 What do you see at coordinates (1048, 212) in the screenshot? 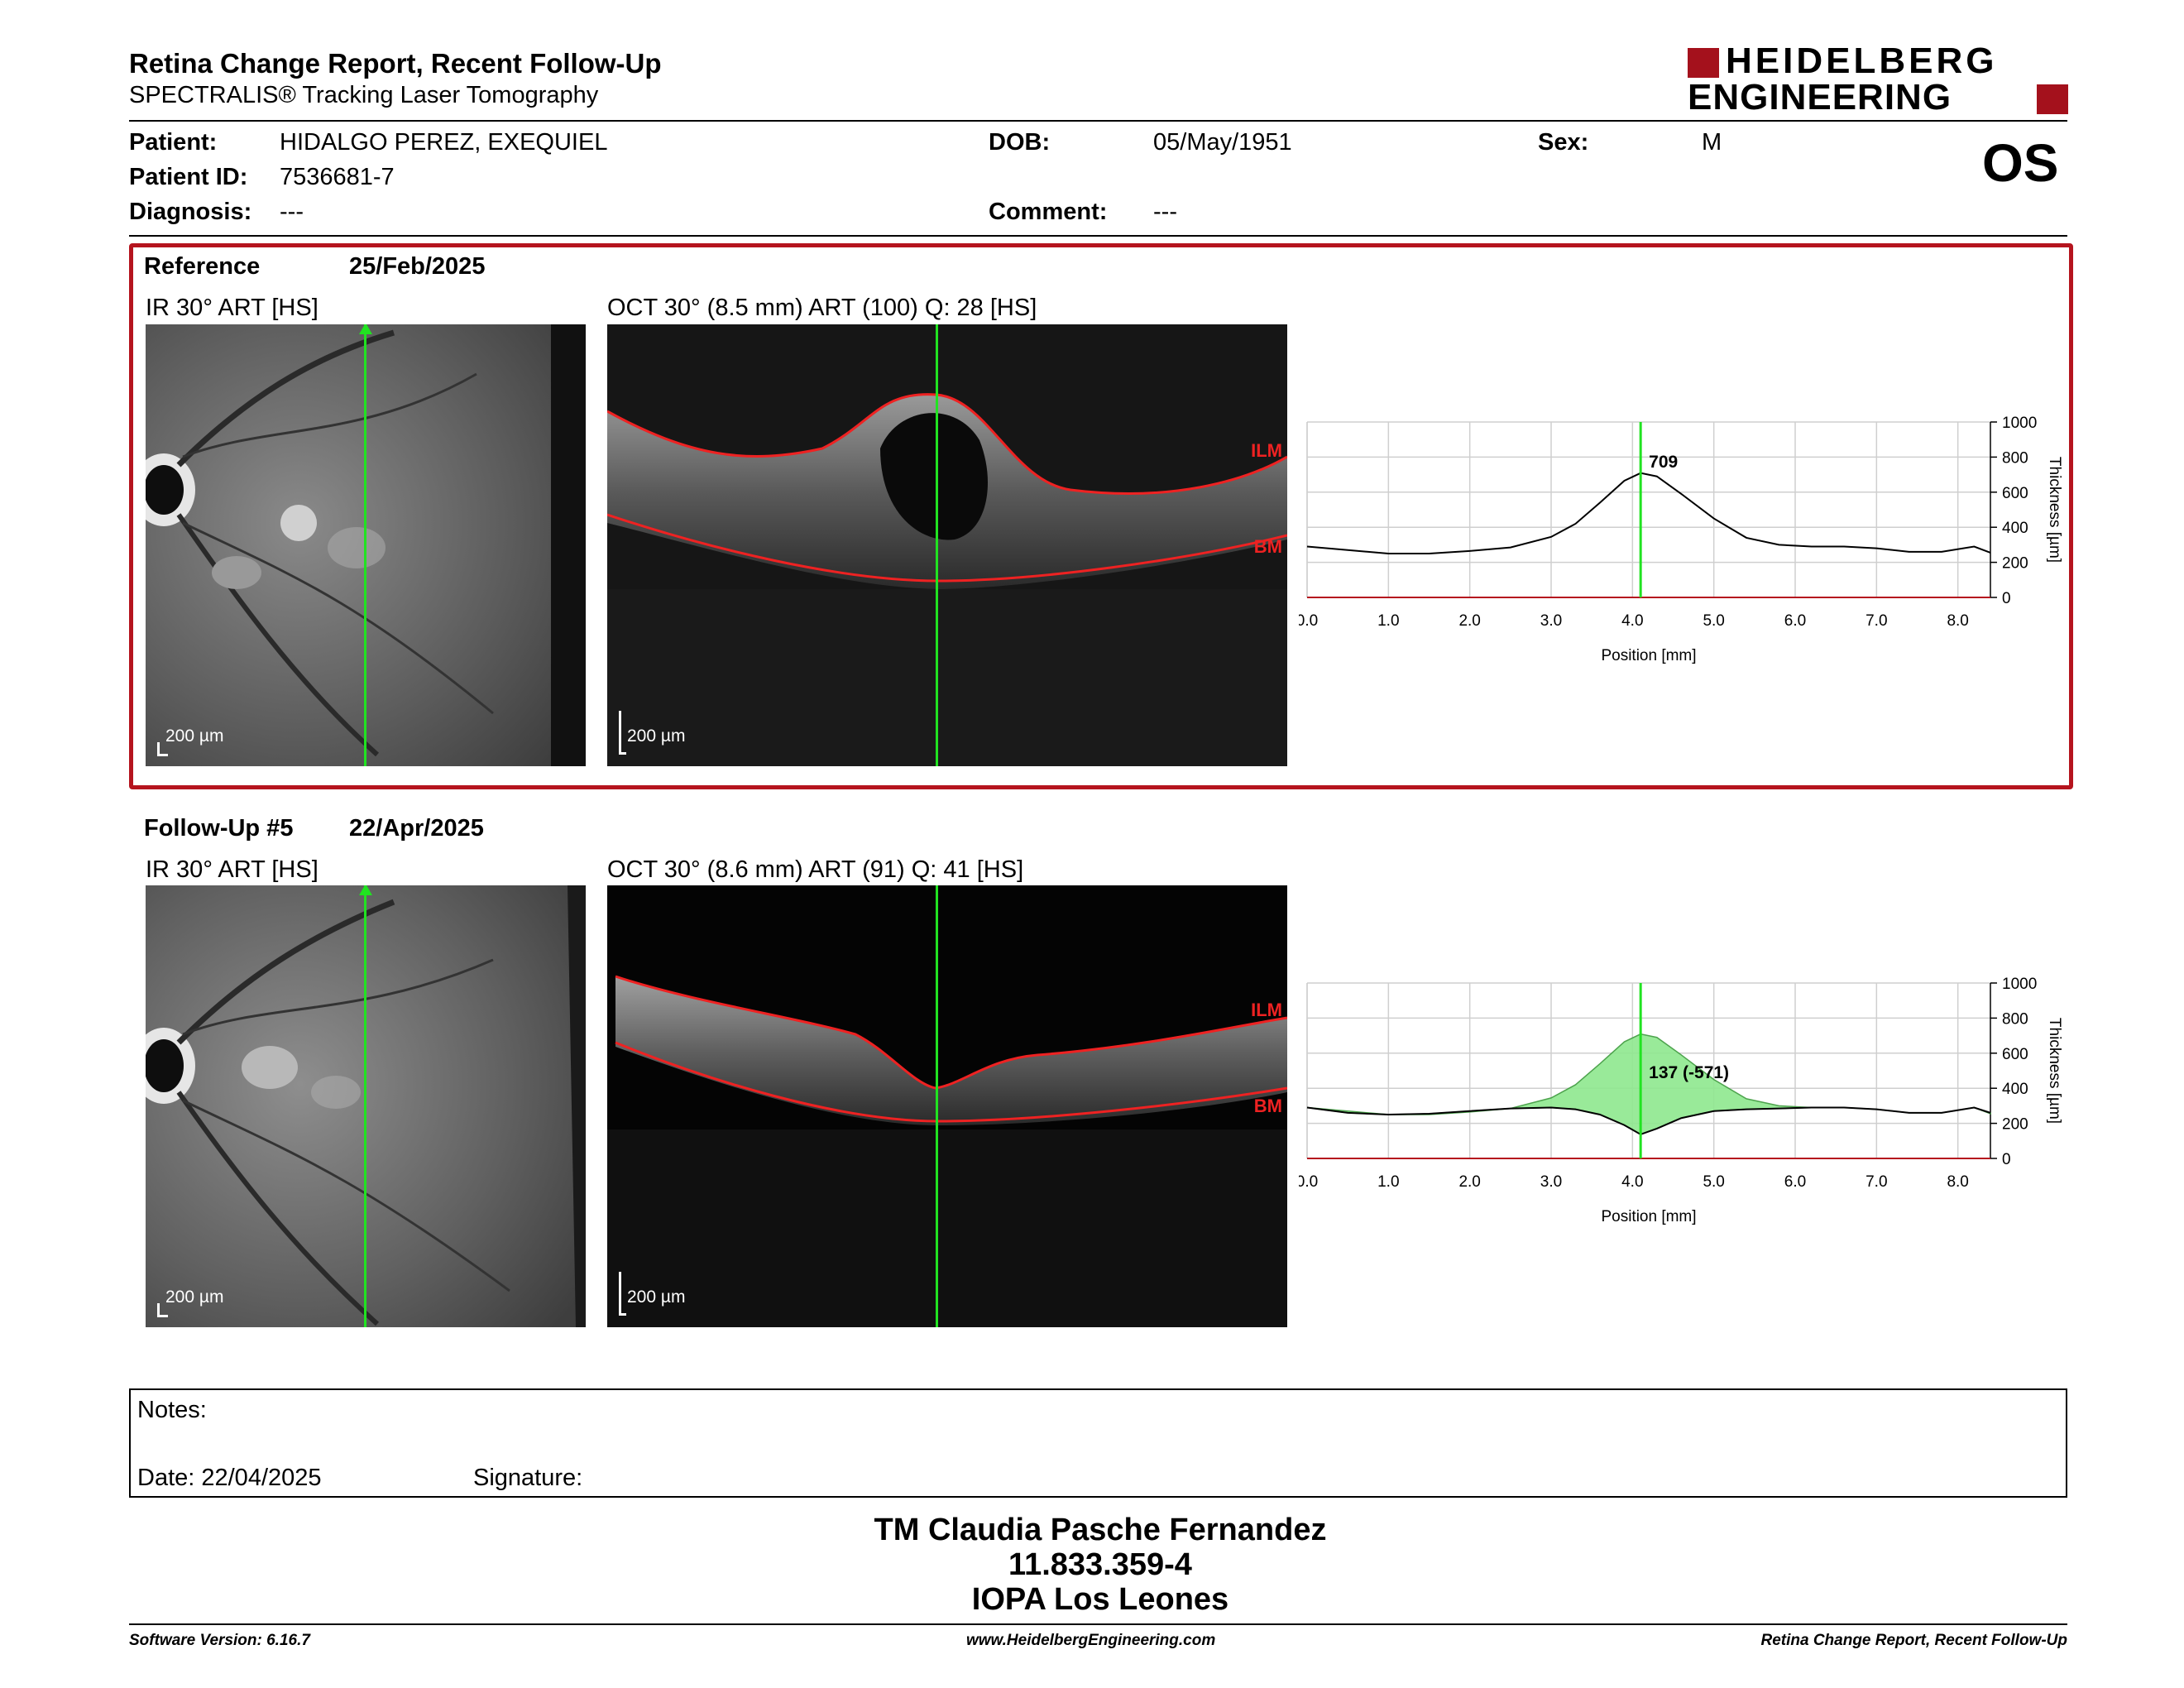
I see `comment-label: Comment:` at bounding box center [1048, 212].